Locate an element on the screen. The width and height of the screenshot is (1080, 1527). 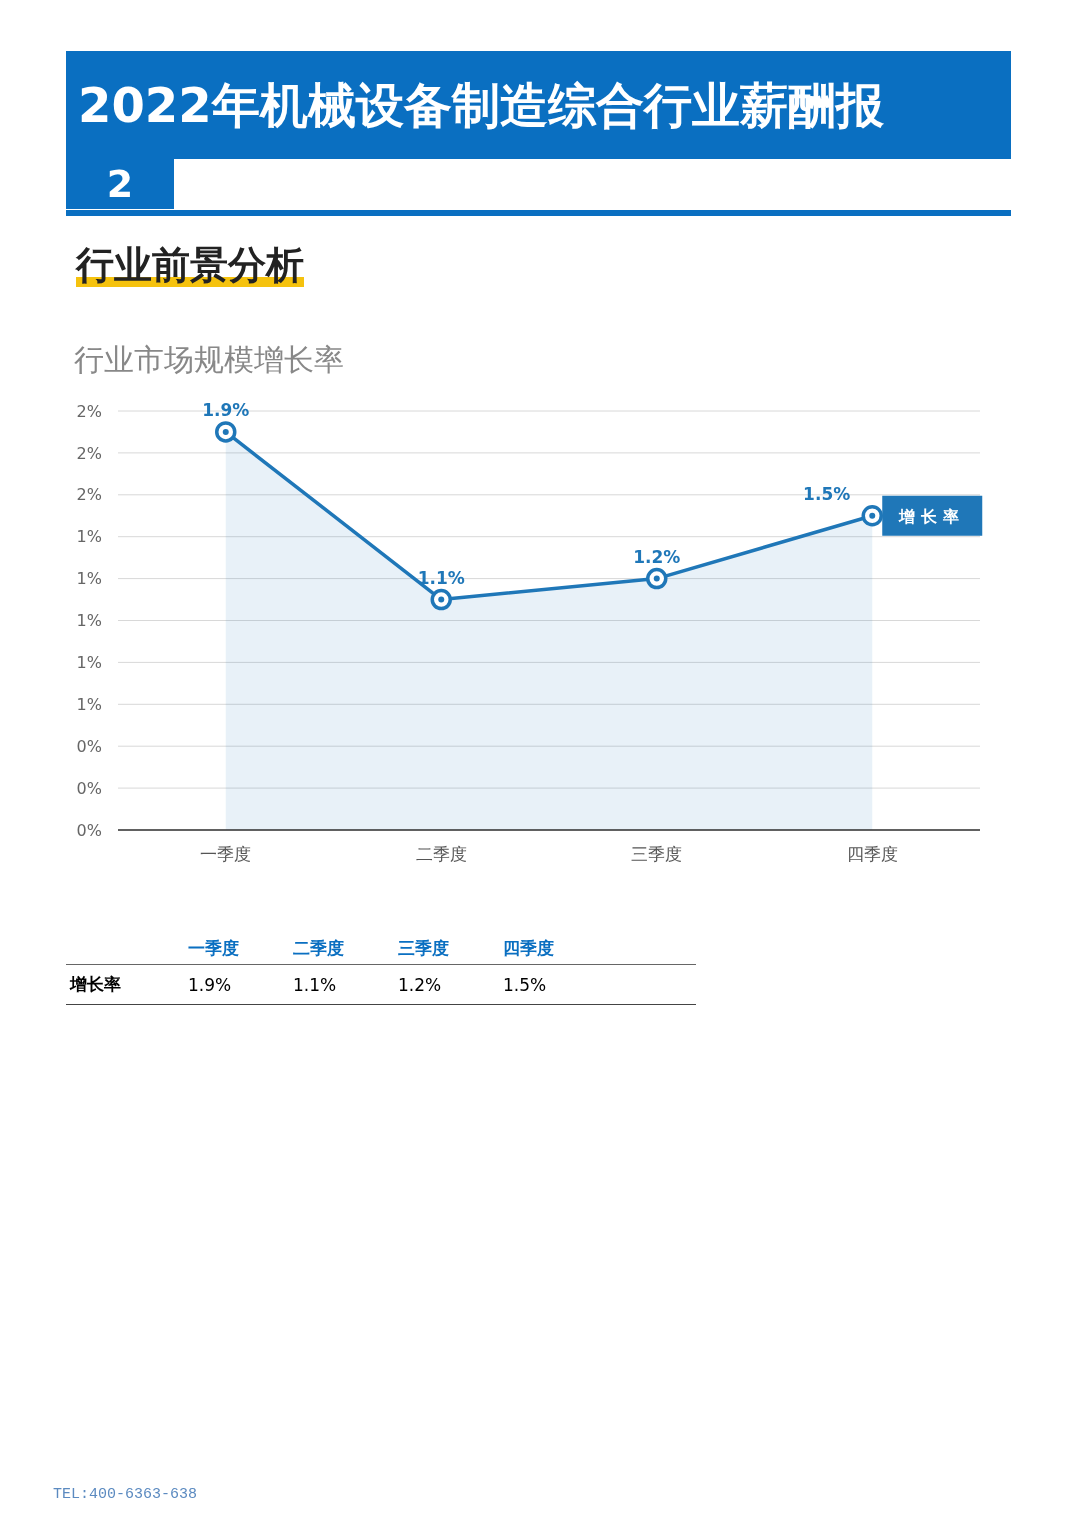
text: 1.9% is located at coordinates (210, 984).